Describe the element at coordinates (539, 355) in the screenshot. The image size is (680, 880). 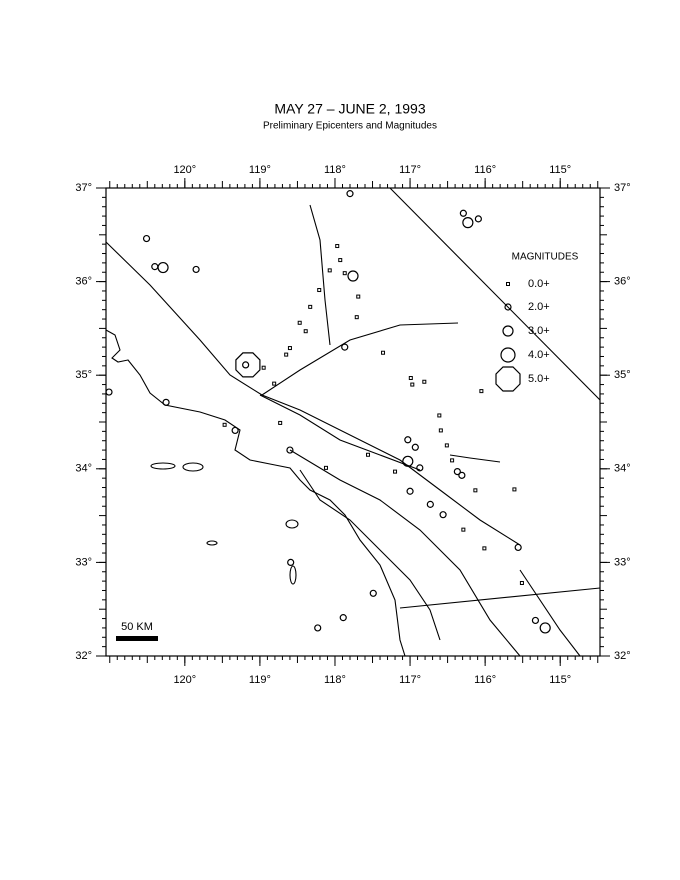
I see `legend-label: 4.0+` at that location.